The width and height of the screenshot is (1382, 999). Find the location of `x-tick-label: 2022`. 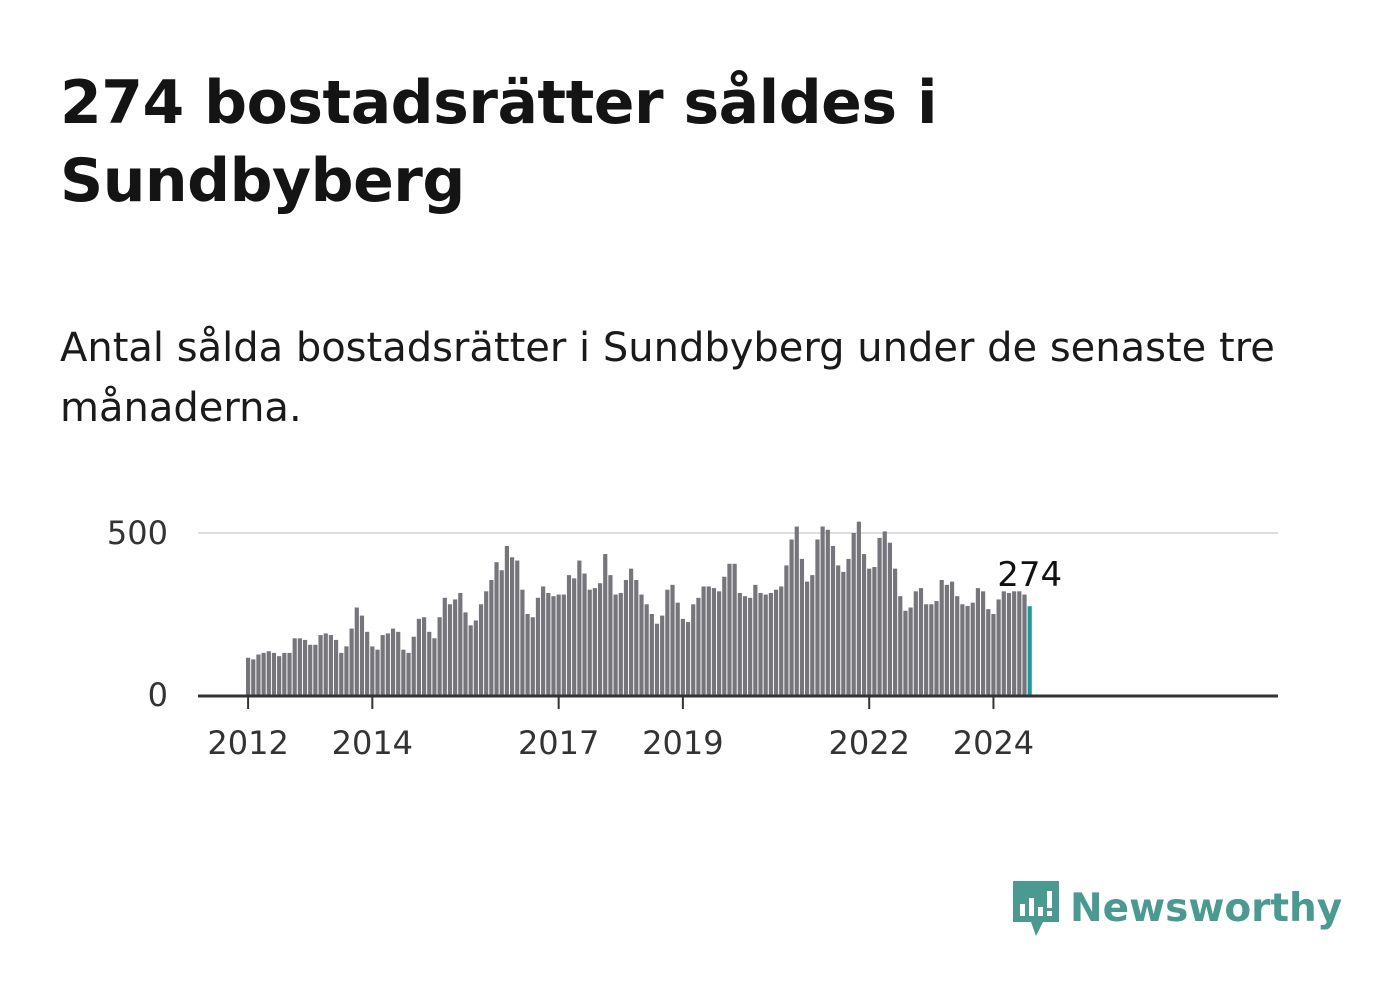

x-tick-label: 2022 is located at coordinates (869, 743).